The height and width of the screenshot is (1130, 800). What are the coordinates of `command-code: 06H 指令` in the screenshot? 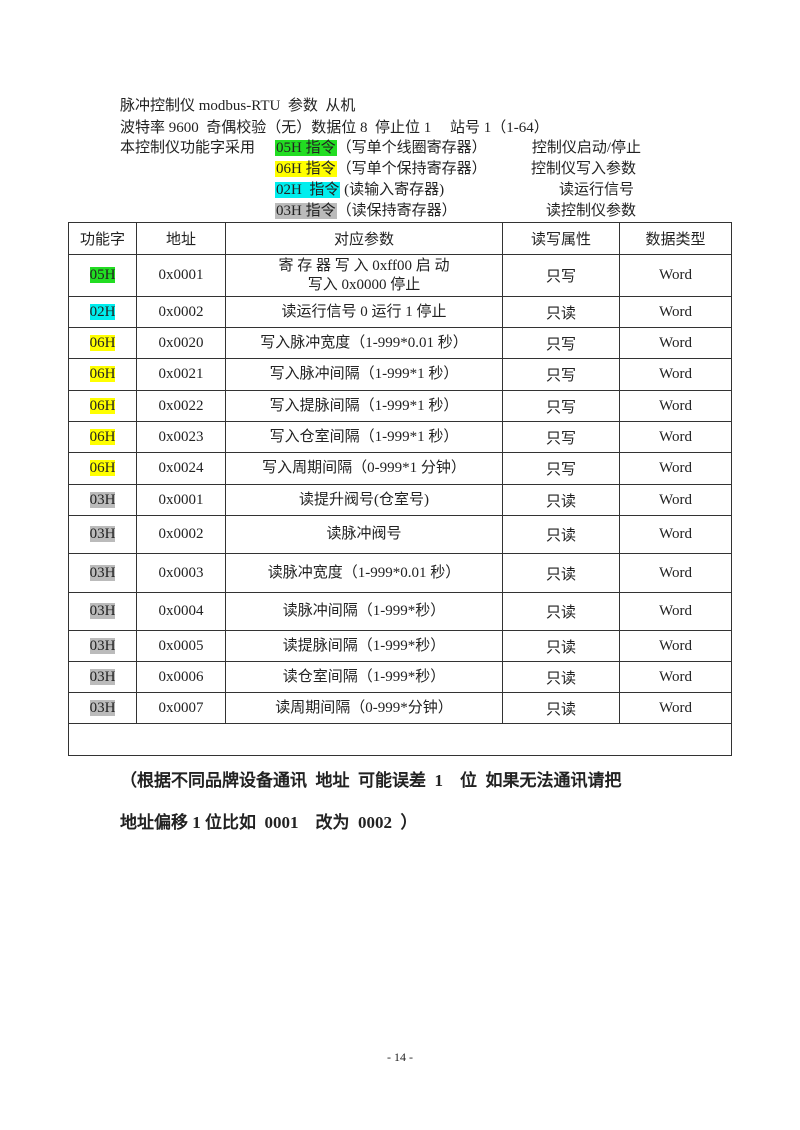 It's located at (306, 169).